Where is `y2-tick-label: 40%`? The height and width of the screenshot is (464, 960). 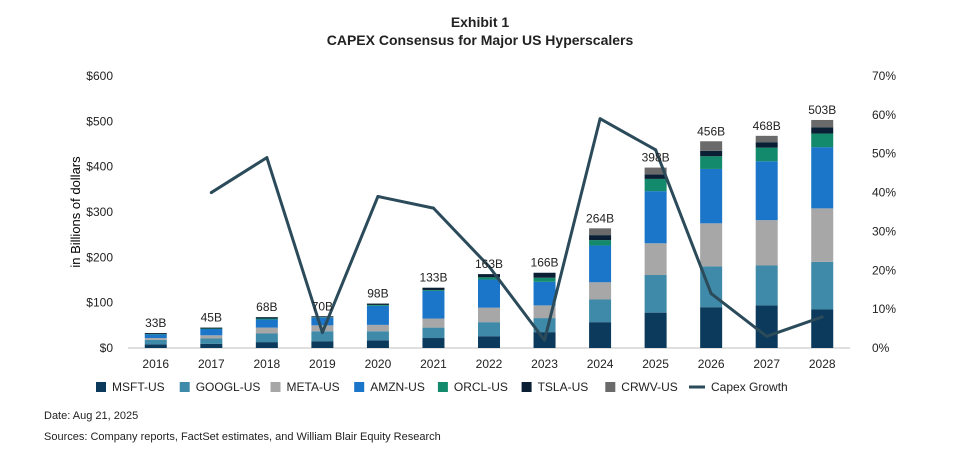
y2-tick-label: 40% is located at coordinates (884, 193).